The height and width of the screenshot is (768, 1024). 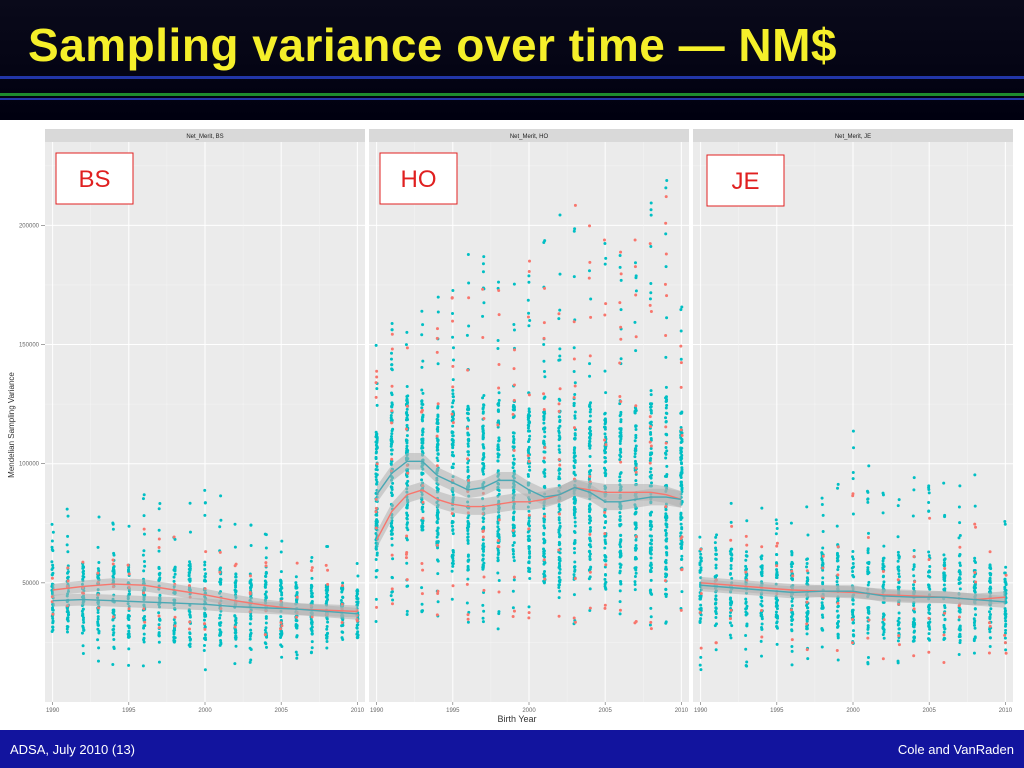 I want to click on x-tick-label: 2010, so click(x=682, y=711).